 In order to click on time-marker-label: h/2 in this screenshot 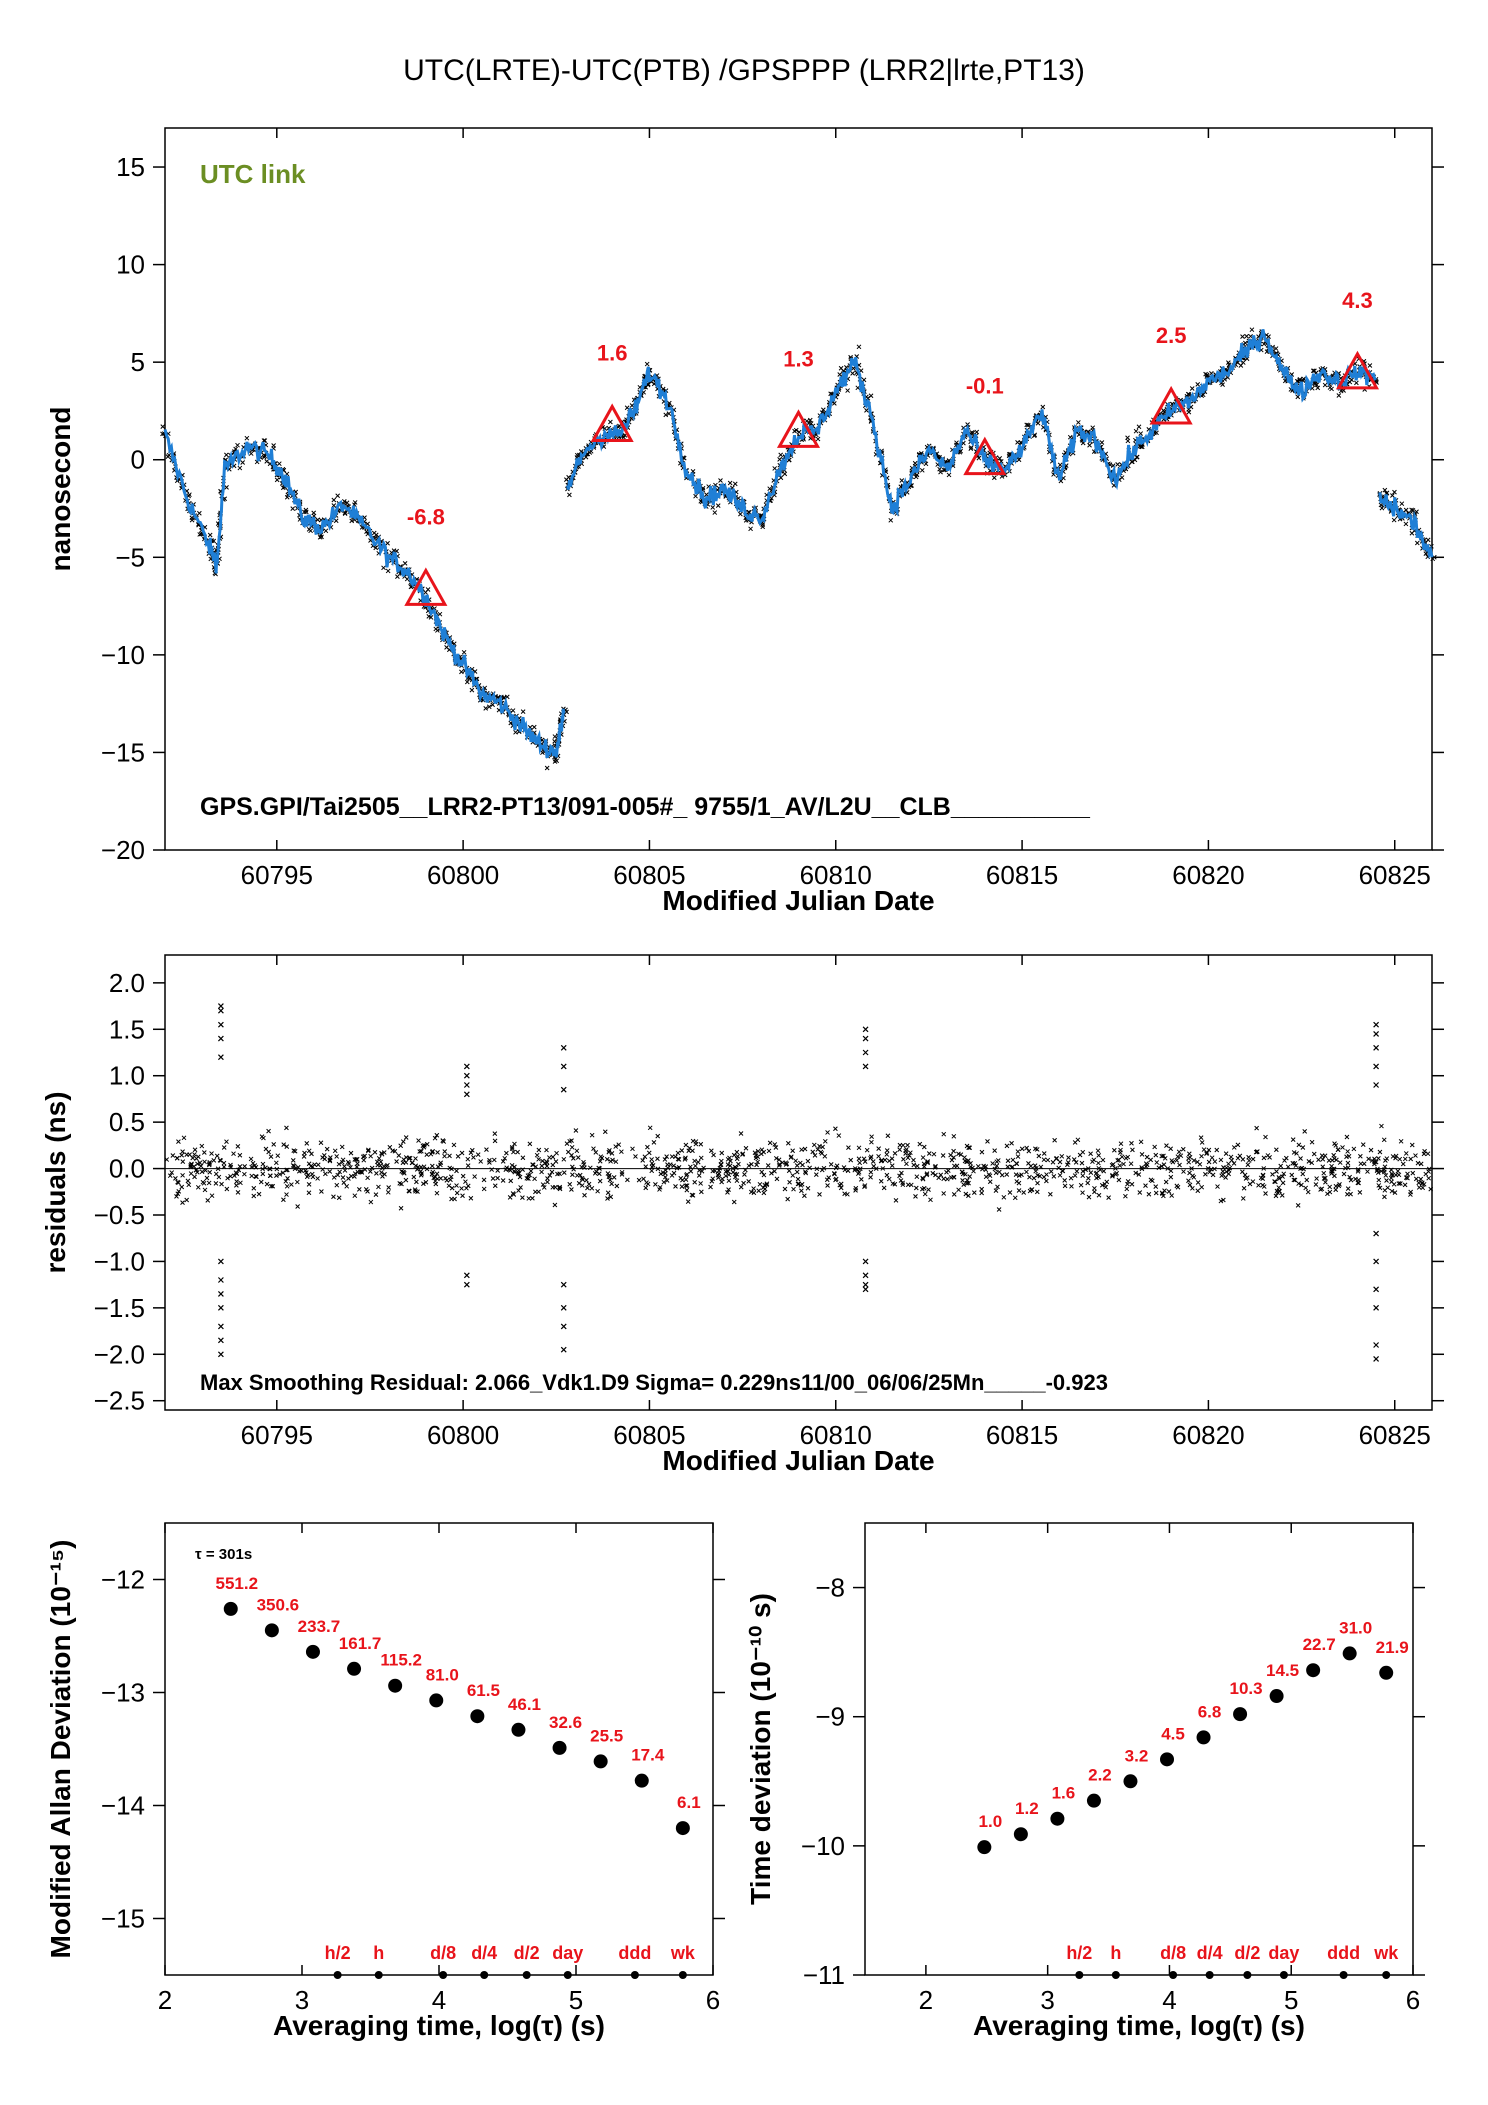, I will do `click(338, 1953)`.